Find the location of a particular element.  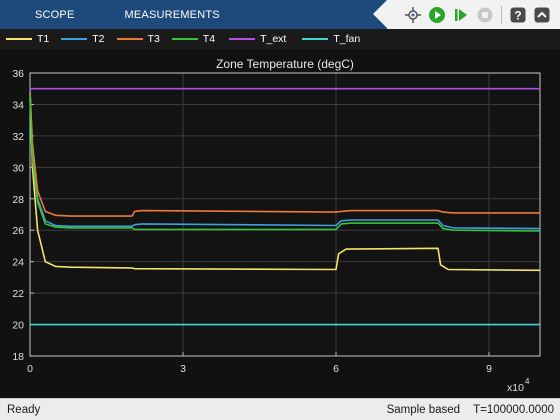

y-tick-label: 28 is located at coordinates (18, 200).